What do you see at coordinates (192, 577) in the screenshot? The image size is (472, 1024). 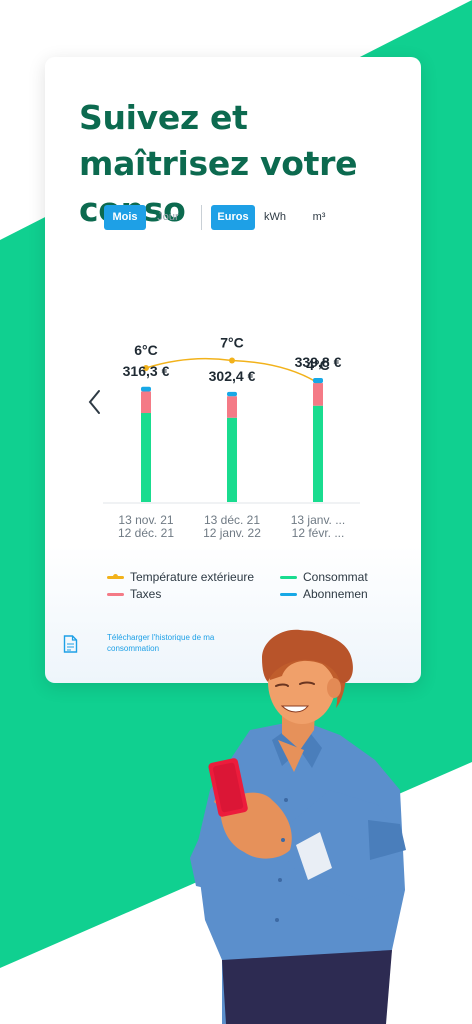 I see `legend-temperature: Température extérieure` at bounding box center [192, 577].